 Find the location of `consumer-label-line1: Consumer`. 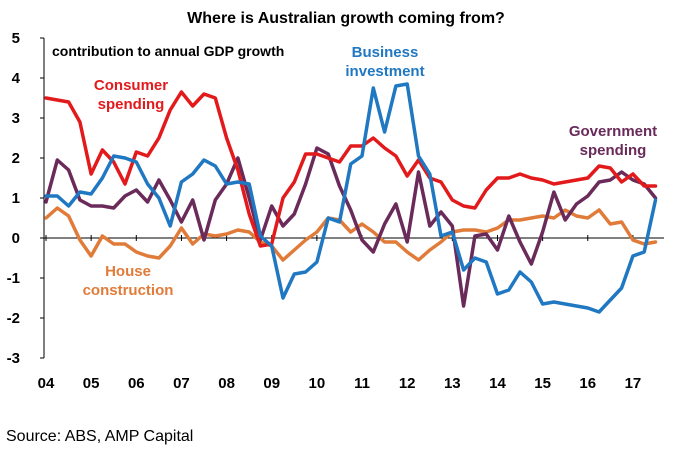

consumer-label-line1: Consumer is located at coordinates (131, 85).